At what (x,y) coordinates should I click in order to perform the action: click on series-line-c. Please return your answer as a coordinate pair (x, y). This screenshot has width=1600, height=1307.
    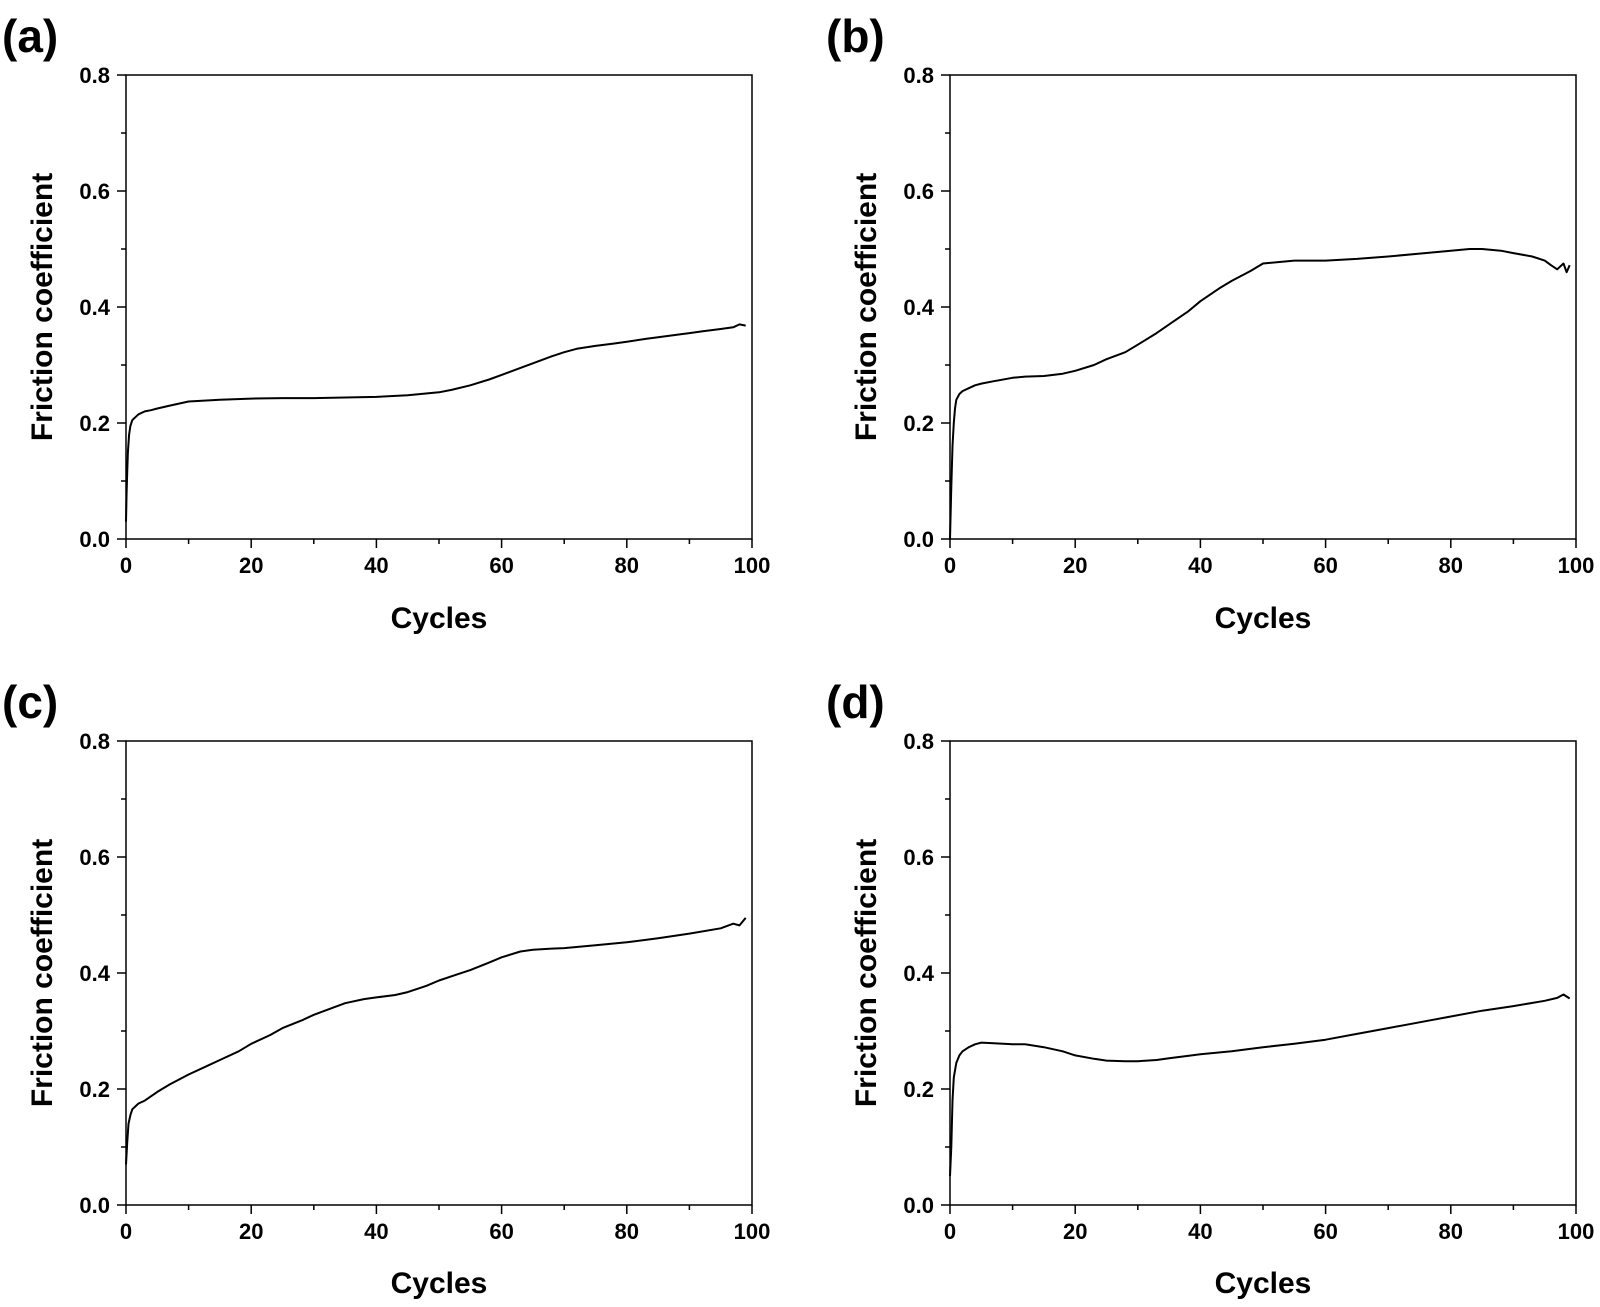
    Looking at the image, I should click on (436, 1041).